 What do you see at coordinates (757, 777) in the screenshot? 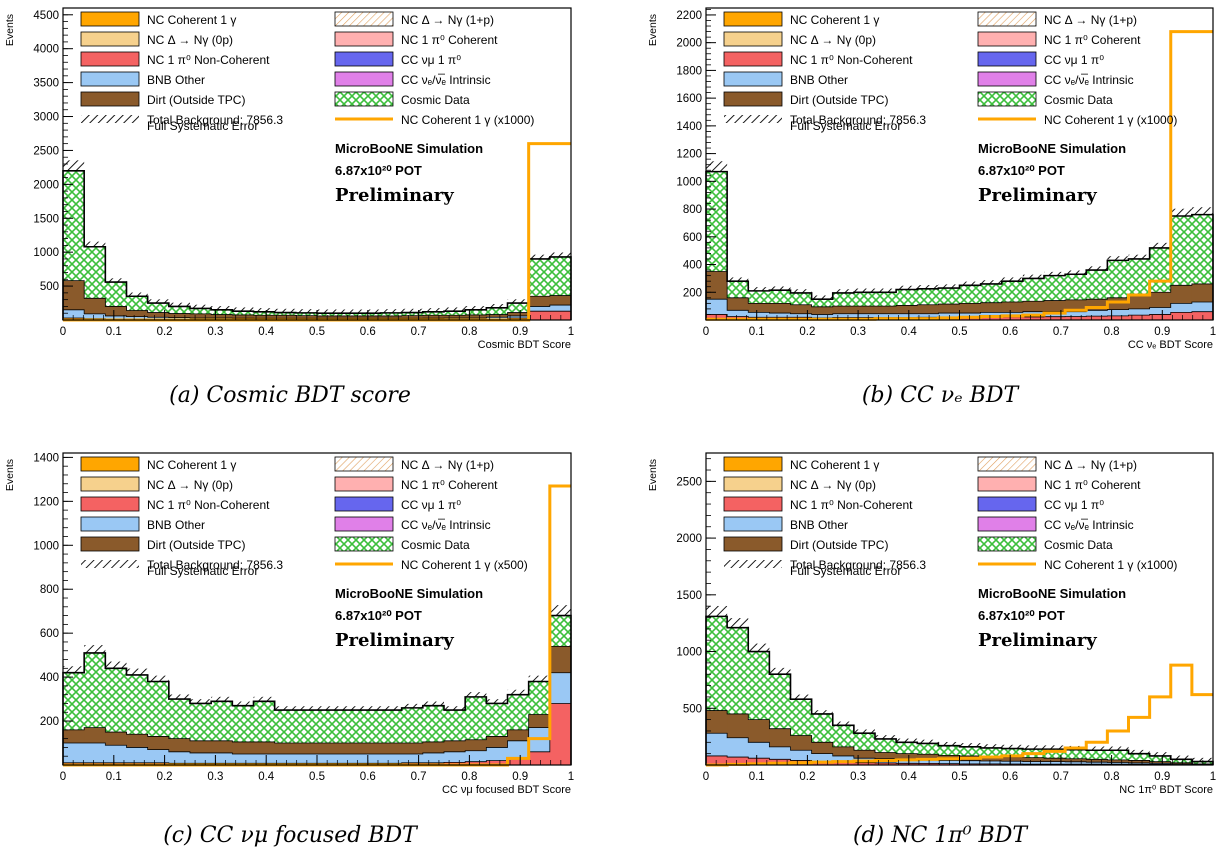
I see `x-tick-label: 0.1` at bounding box center [757, 777].